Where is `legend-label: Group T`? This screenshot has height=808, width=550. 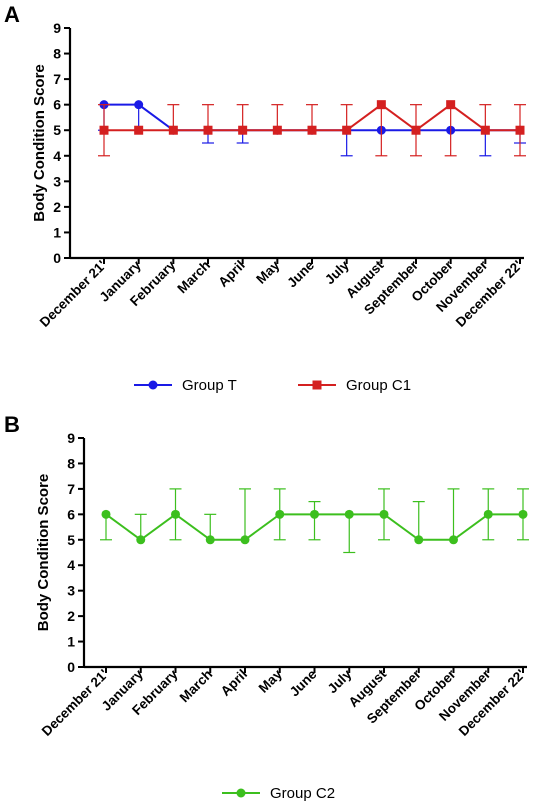 legend-label: Group T is located at coordinates (209, 385).